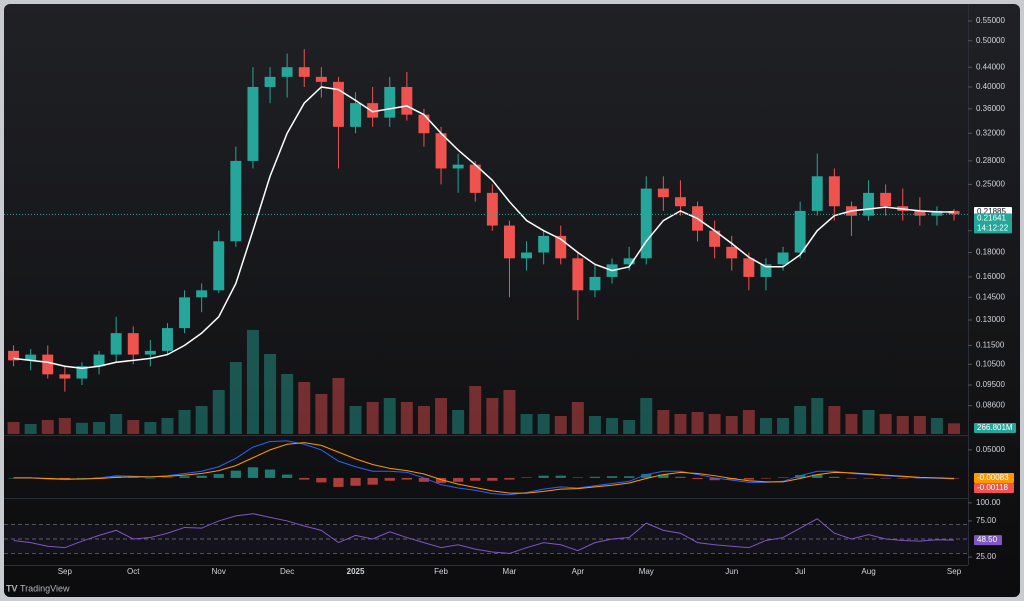 This screenshot has width=1024, height=601. What do you see at coordinates (12, 588) in the screenshot?
I see `brand-icon: TV` at bounding box center [12, 588].